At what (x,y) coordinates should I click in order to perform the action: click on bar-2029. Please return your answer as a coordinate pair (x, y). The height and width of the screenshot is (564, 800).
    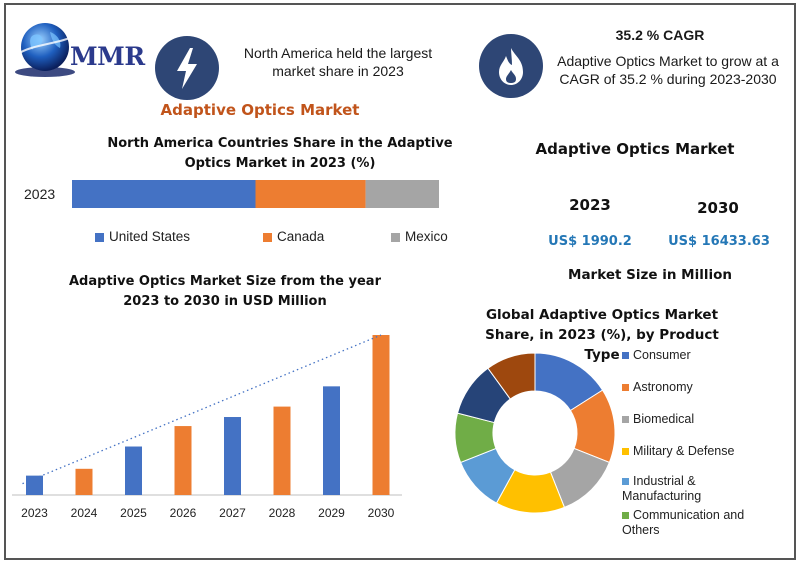
    Looking at the image, I should click on (331, 440).